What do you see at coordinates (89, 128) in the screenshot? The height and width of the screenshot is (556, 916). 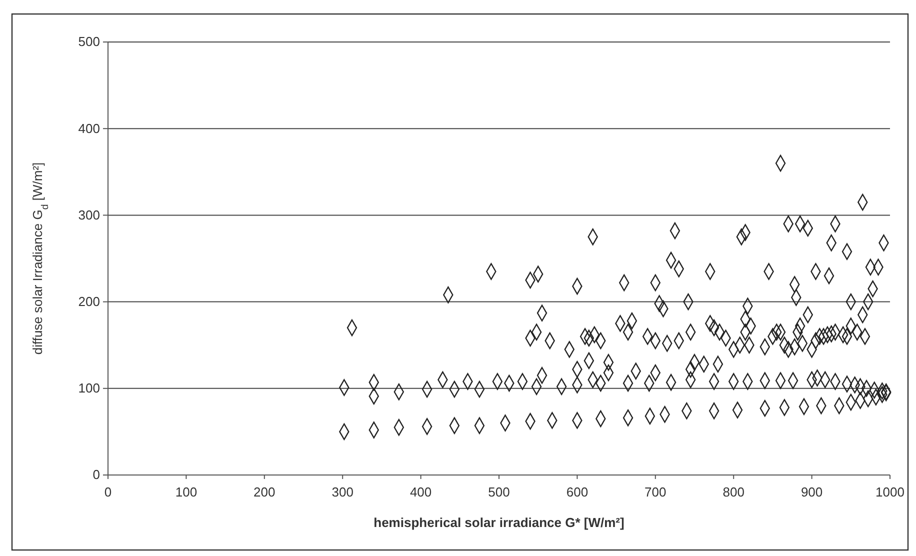 I see `y-tick-label: 400` at bounding box center [89, 128].